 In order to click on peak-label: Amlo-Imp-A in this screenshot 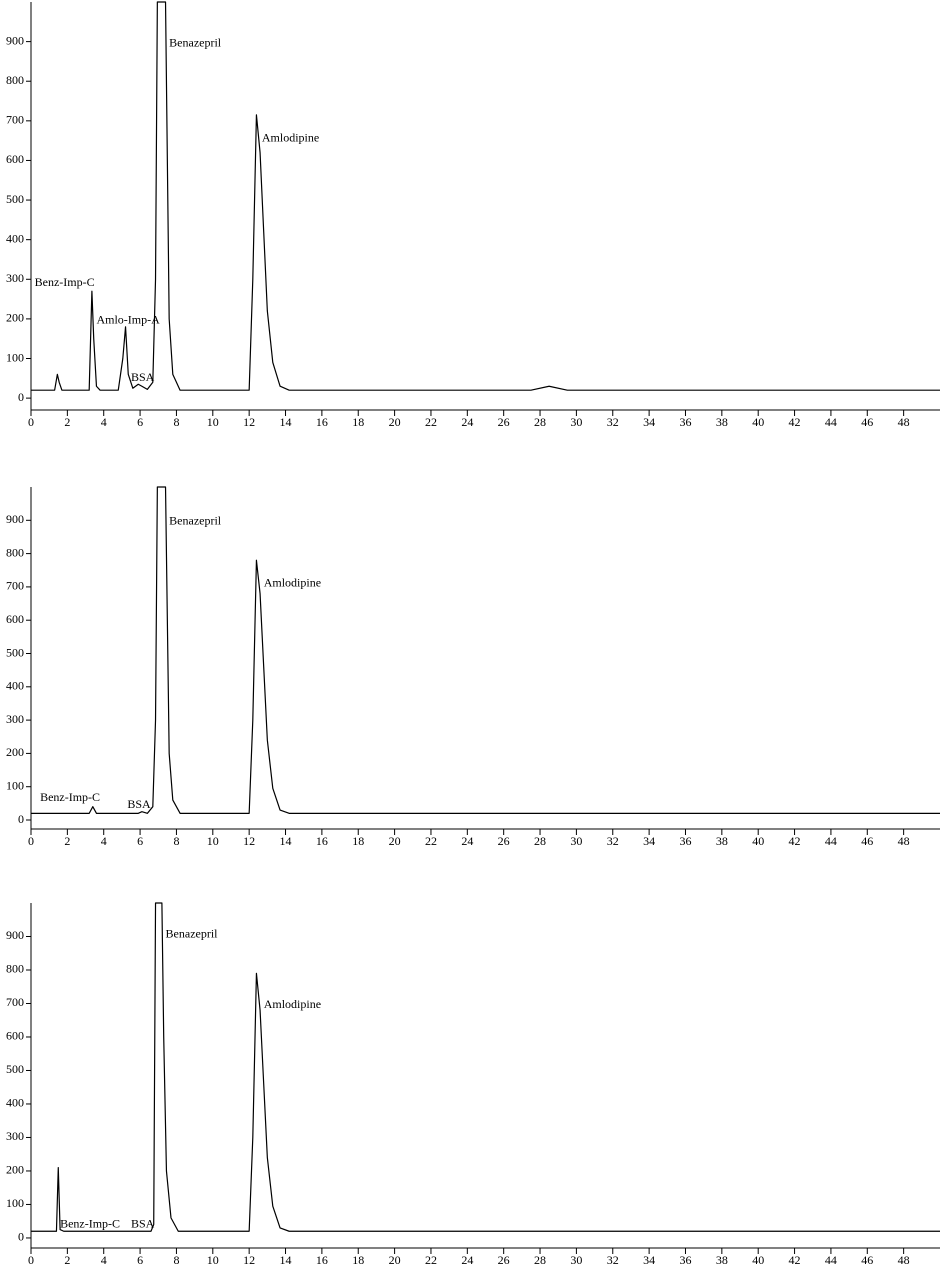, I will do `click(128, 320)`.